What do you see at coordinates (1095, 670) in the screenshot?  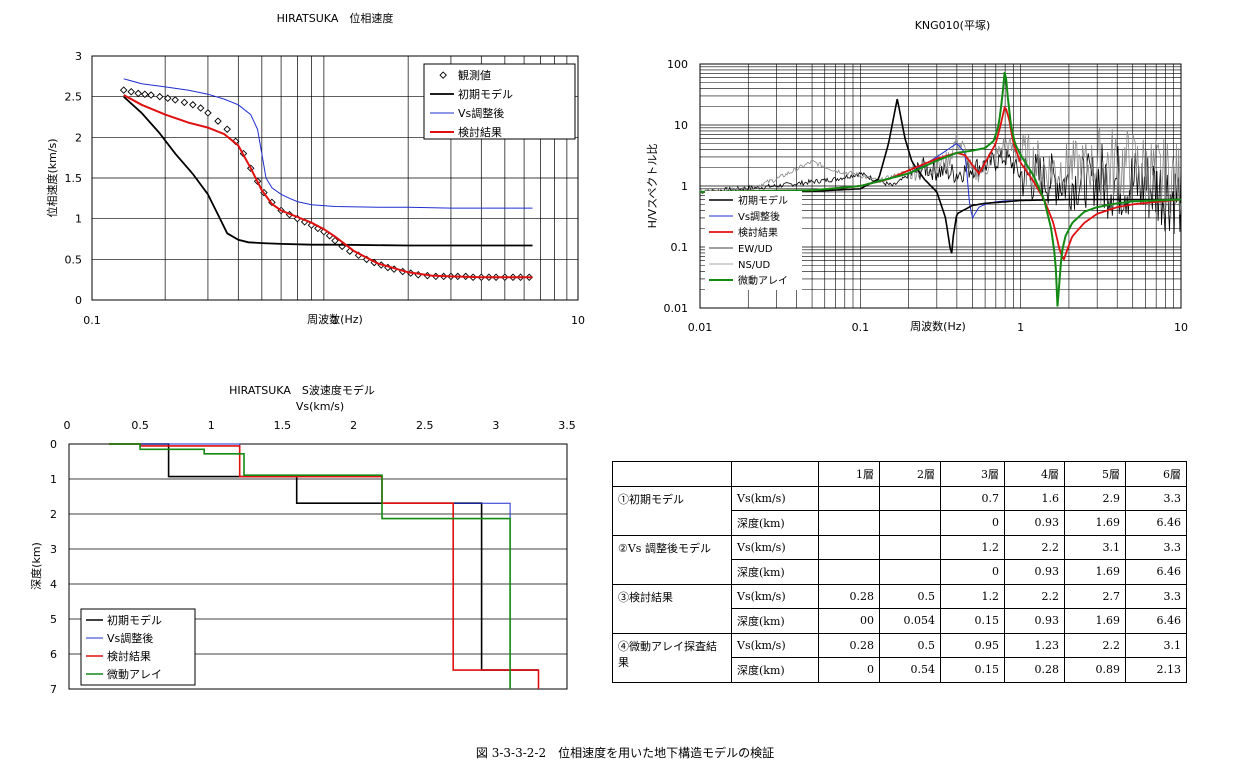 I see `table-cell: 0.89` at bounding box center [1095, 670].